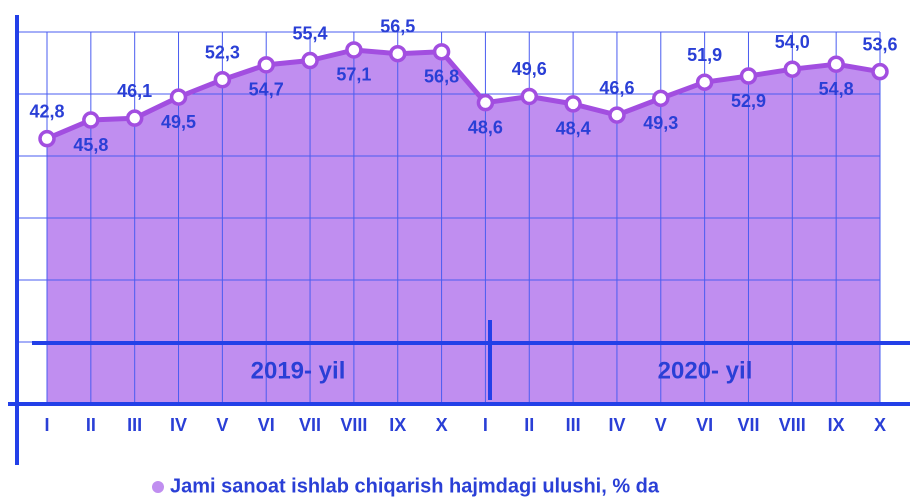 The width and height of the screenshot is (921, 500). What do you see at coordinates (441, 77) in the screenshot?
I see `data-label: 56,8` at bounding box center [441, 77].